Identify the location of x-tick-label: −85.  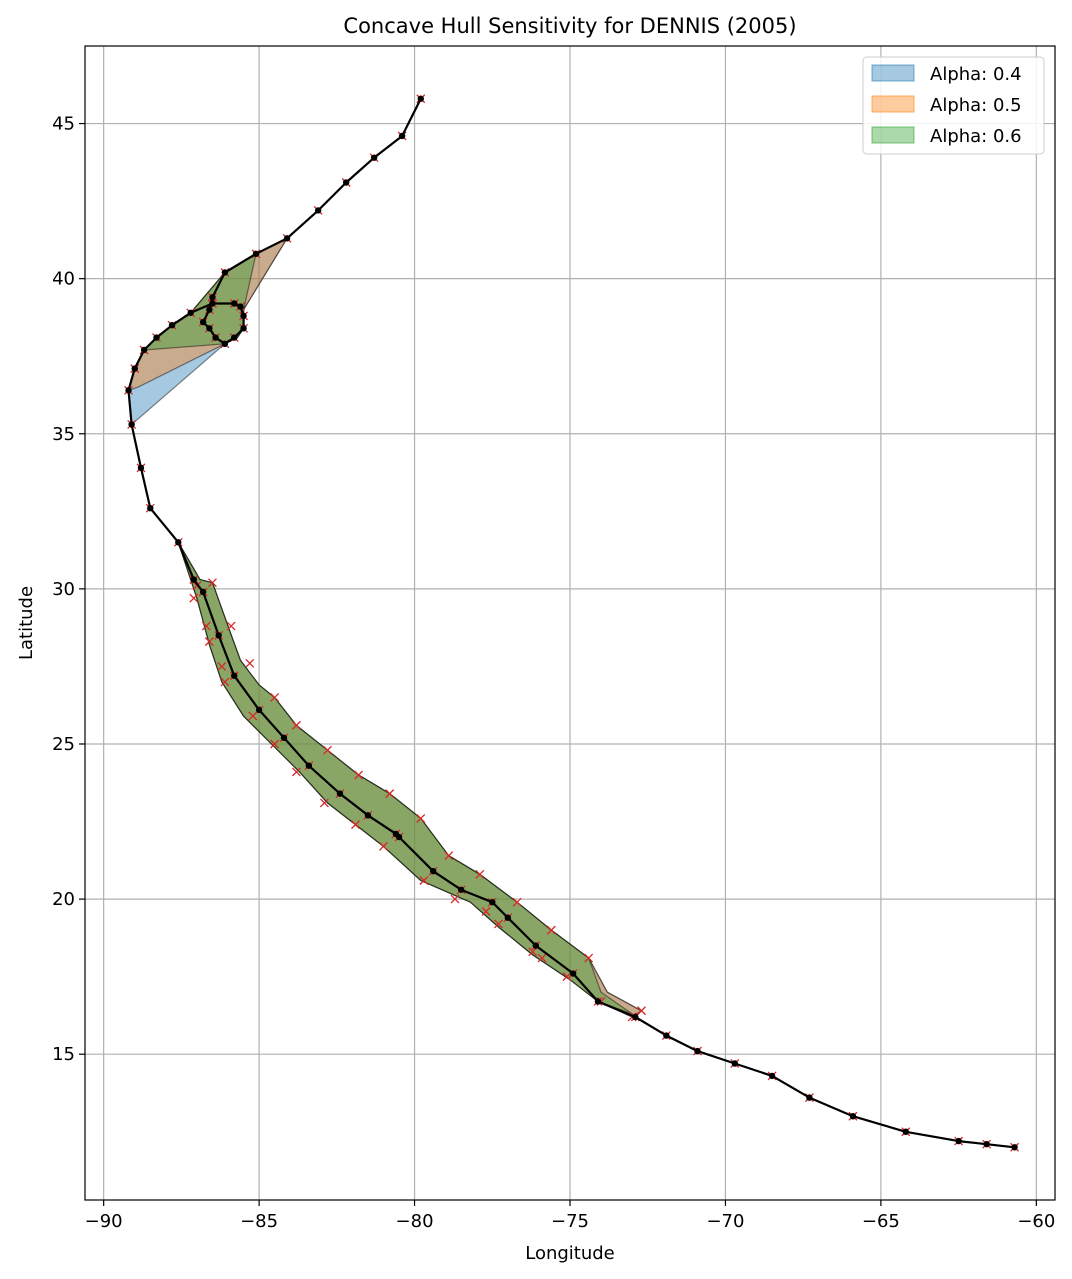
(259, 1221).